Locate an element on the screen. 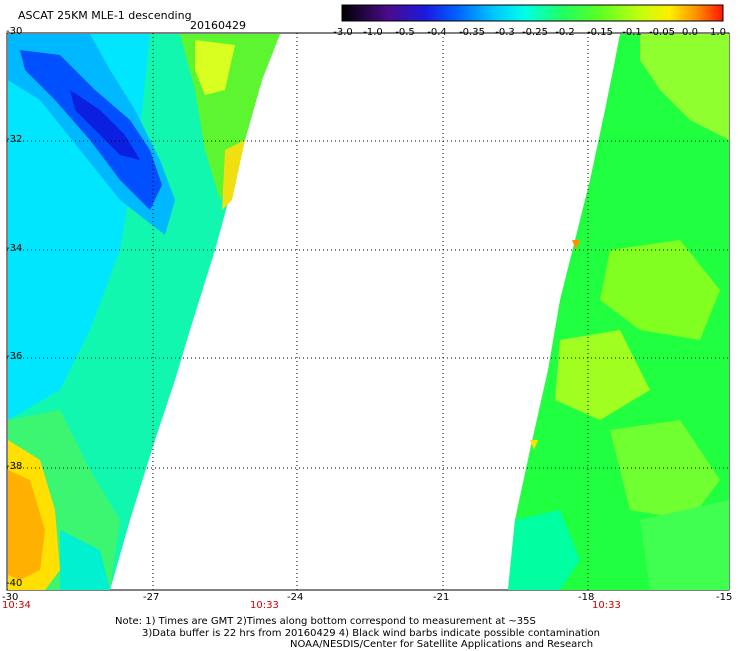 Image resolution: width=740 pixels, height=651 pixels. x-label: -15 is located at coordinates (724, 597).